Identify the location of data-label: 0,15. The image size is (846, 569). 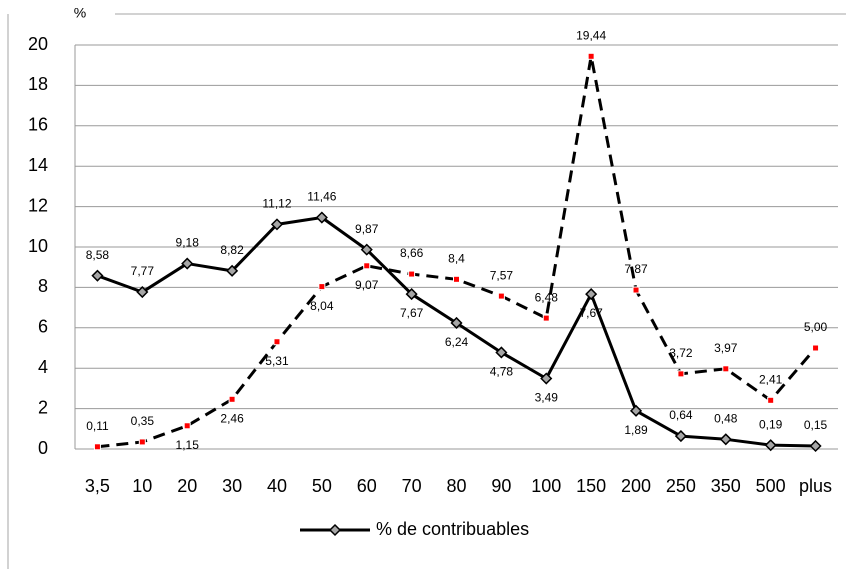
(816, 425).